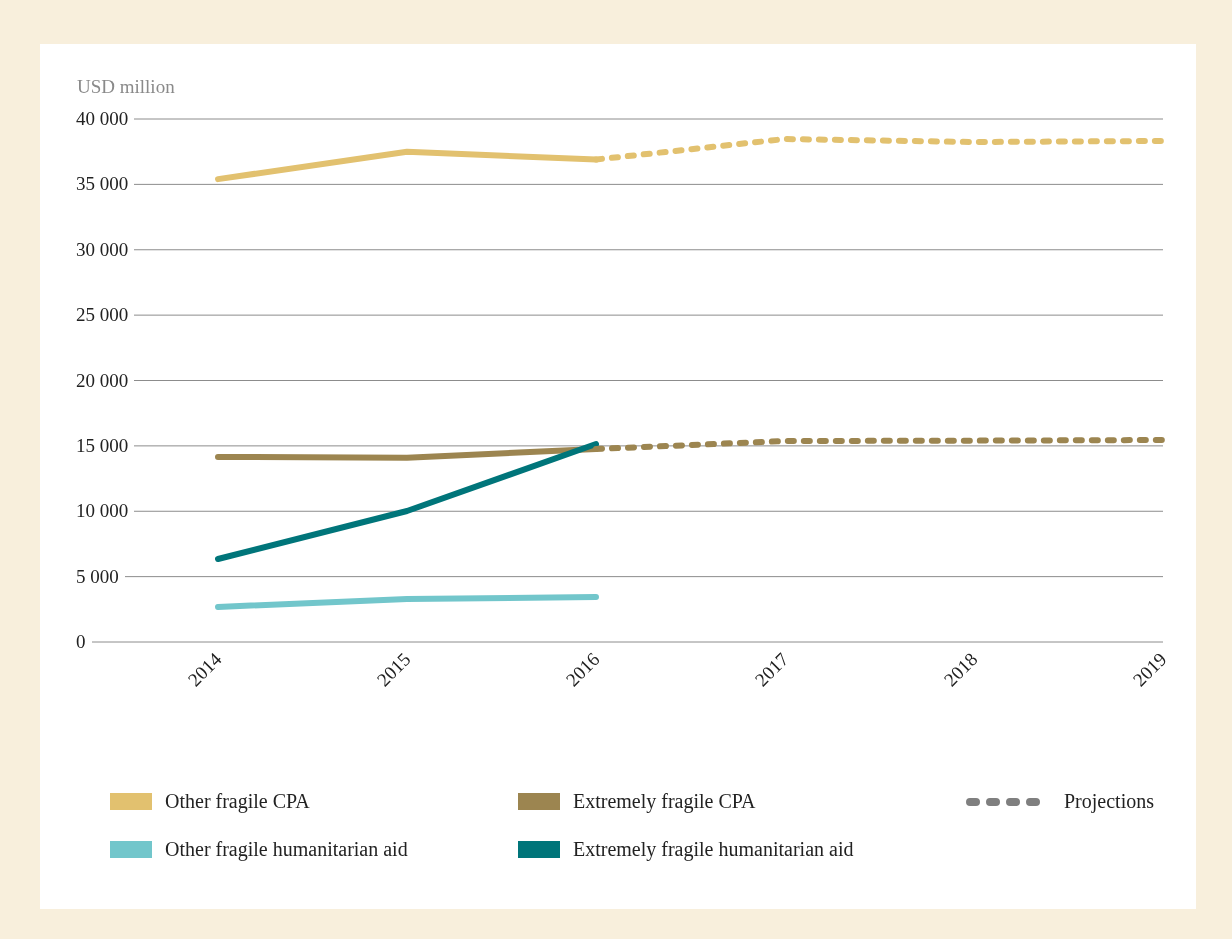  Describe the element at coordinates (97, 576) in the screenshot. I see `y-tick-label: 5 000` at that location.